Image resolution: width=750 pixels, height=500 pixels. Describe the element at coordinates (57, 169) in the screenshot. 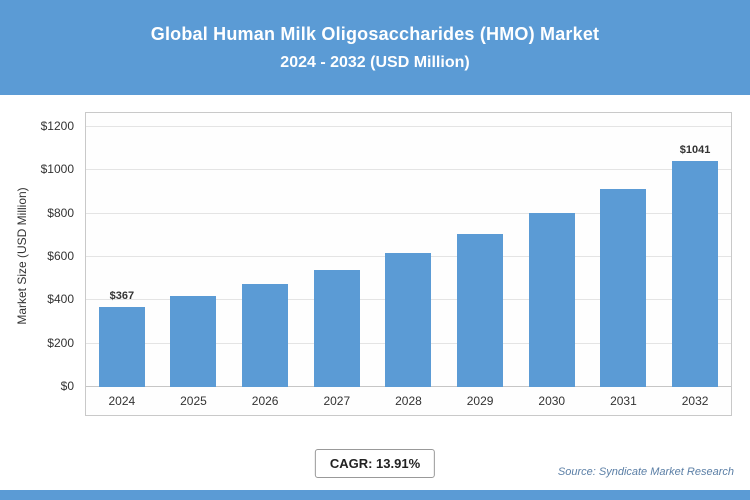

I see `y-tick-label: $1000` at that location.